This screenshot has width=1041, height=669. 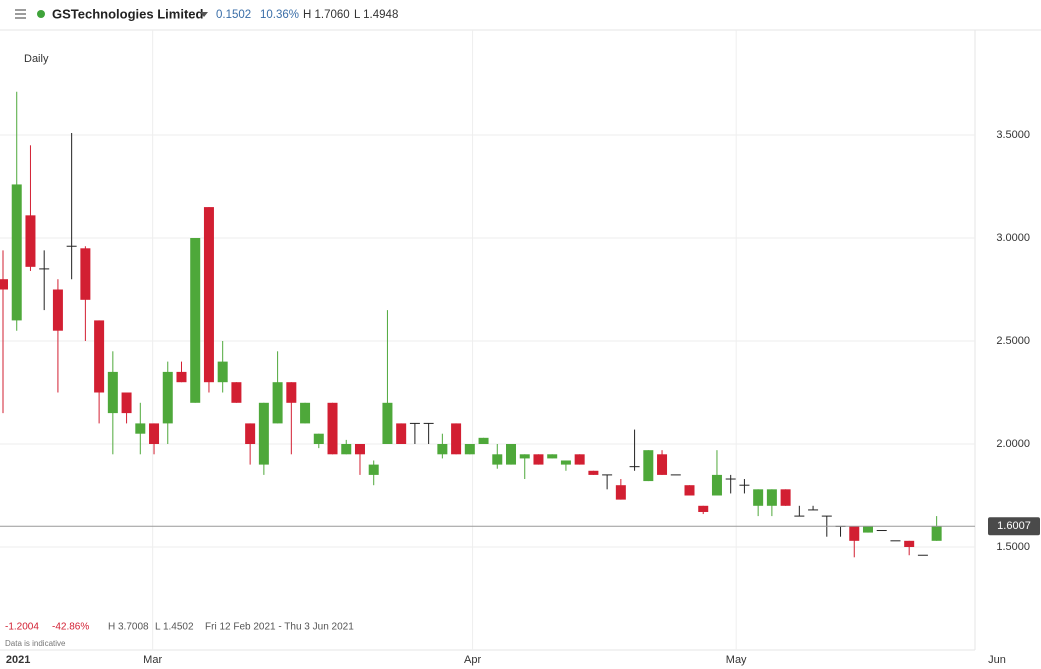 I want to click on instrument-name: GSTechnologies Limited, so click(x=128, y=13).